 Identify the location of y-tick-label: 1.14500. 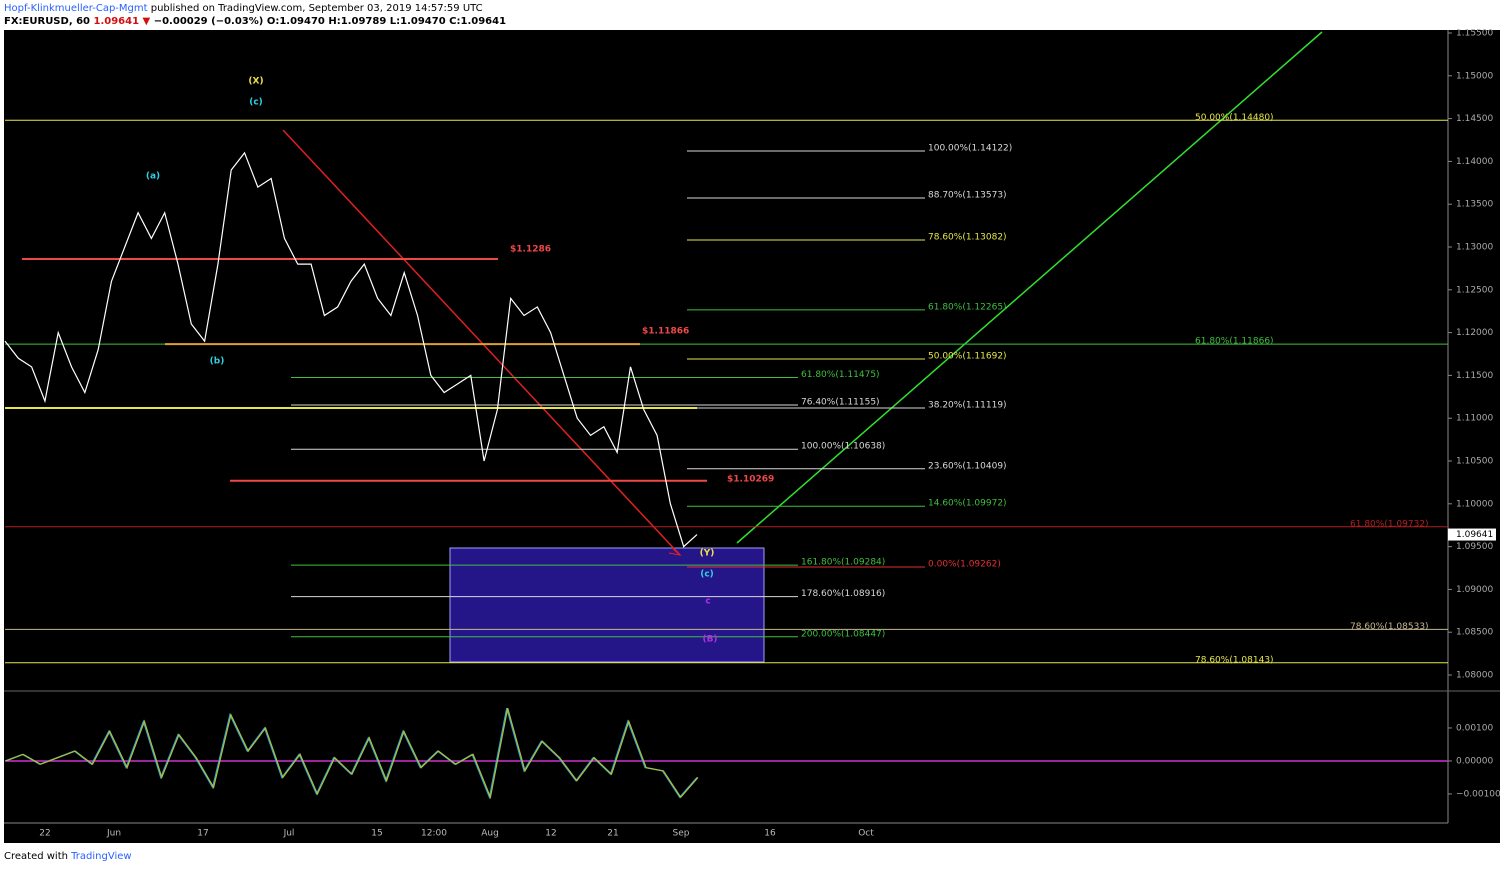
(1474, 119).